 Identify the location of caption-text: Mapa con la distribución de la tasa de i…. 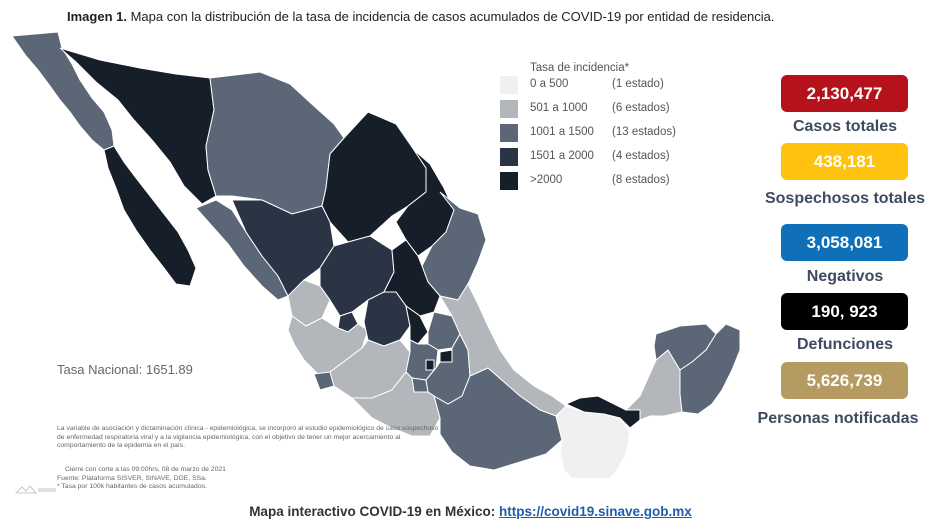
(450, 16).